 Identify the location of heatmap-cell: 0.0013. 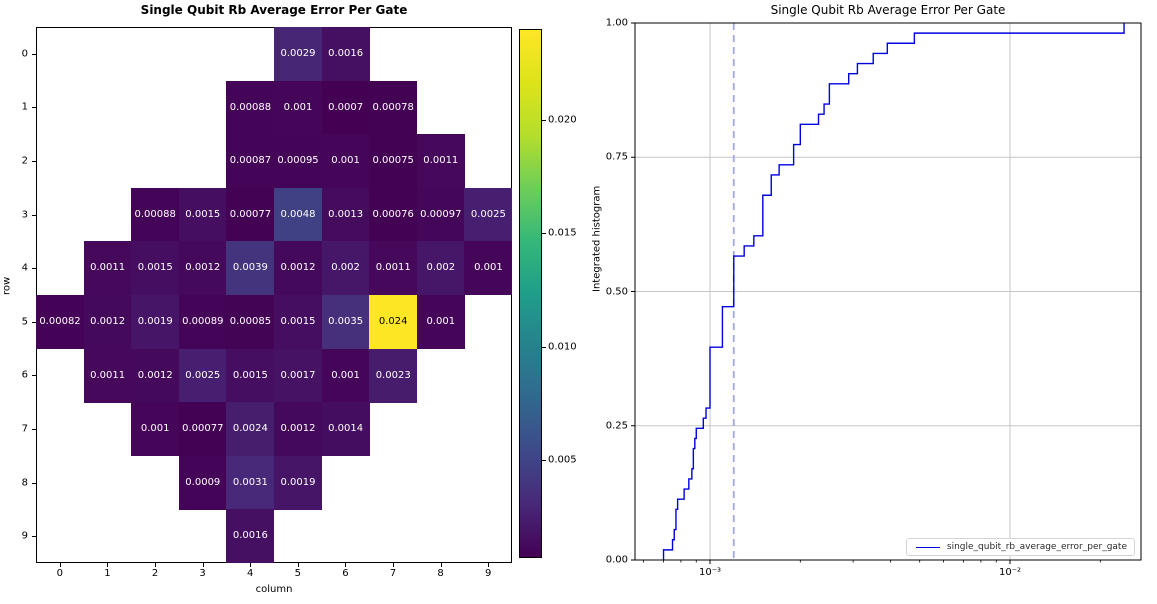
(345, 214).